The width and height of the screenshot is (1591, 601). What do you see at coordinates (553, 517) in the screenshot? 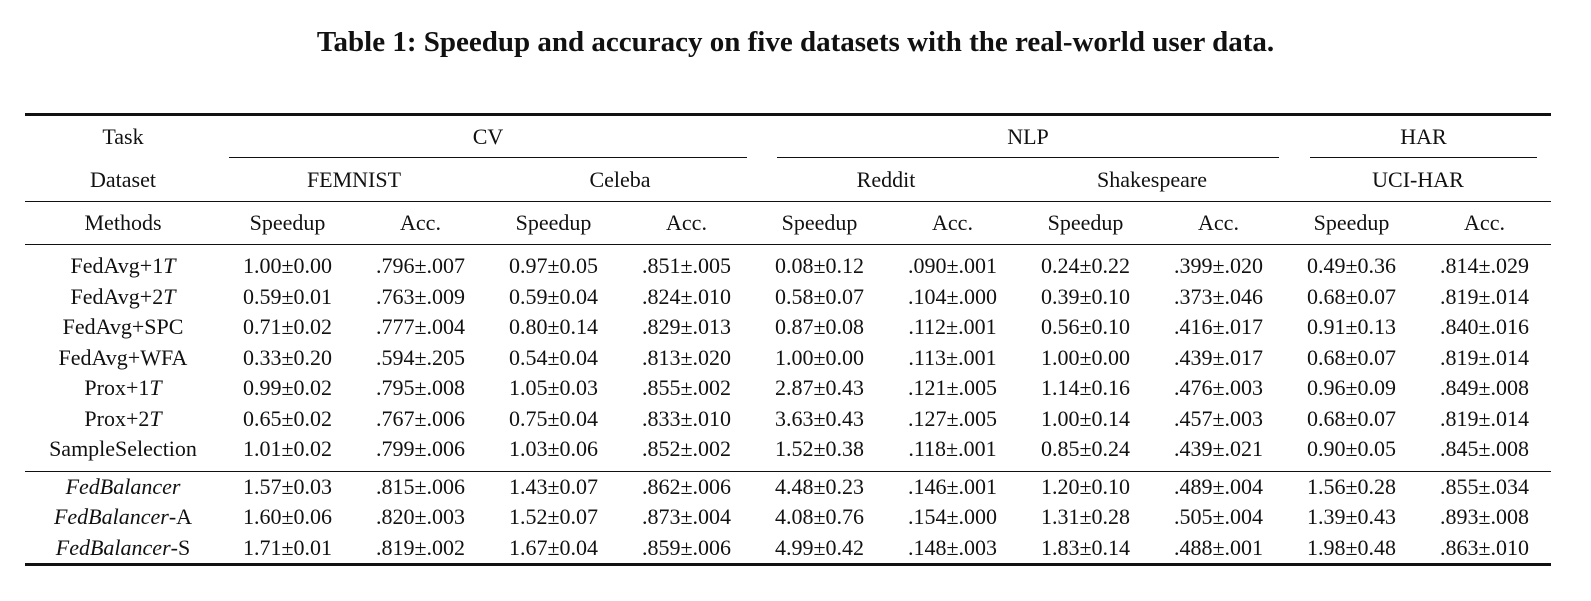
I see `speedup-cell: 1.52±0.07` at bounding box center [553, 517].